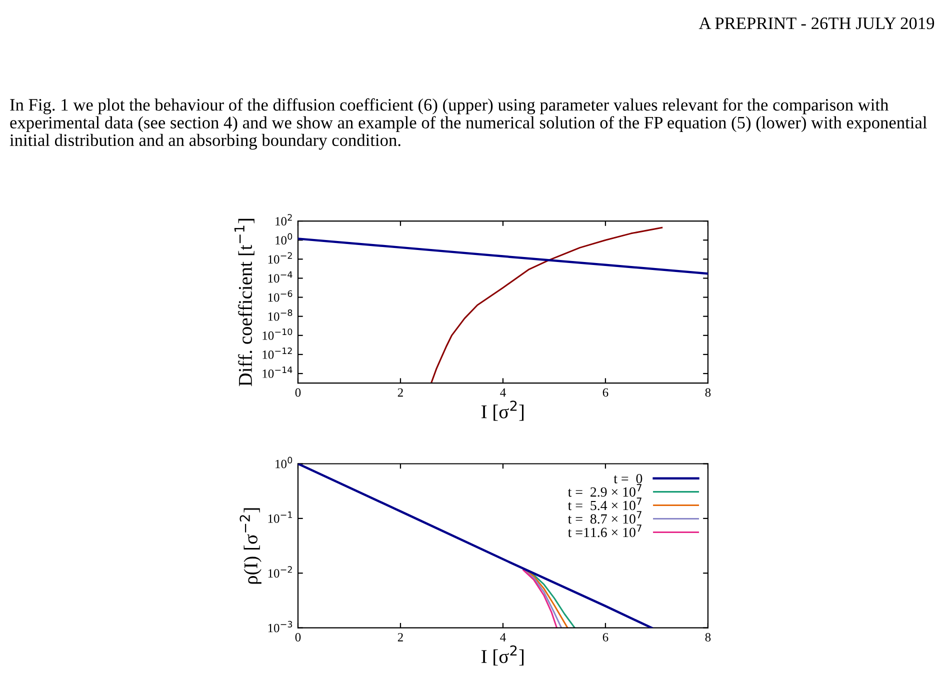 This screenshot has height=678, width=949. Describe the element at coordinates (605, 504) in the screenshot. I see `legend-label: t = 5.4 × 10$^{7}$` at that location.